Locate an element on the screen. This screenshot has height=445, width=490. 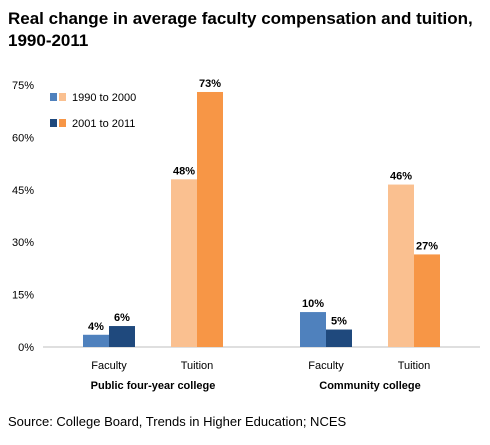
y-tick-label: 0% is located at coordinates (26, 348).